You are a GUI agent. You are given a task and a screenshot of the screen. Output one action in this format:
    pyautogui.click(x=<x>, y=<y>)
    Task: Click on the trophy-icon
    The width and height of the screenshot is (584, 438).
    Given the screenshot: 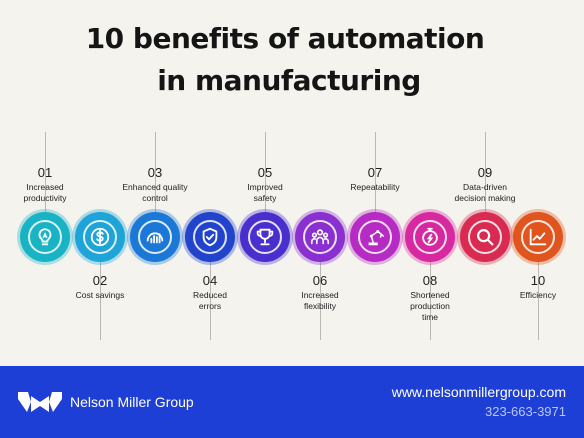 What is the action you would take?
    pyautogui.click(x=265, y=237)
    